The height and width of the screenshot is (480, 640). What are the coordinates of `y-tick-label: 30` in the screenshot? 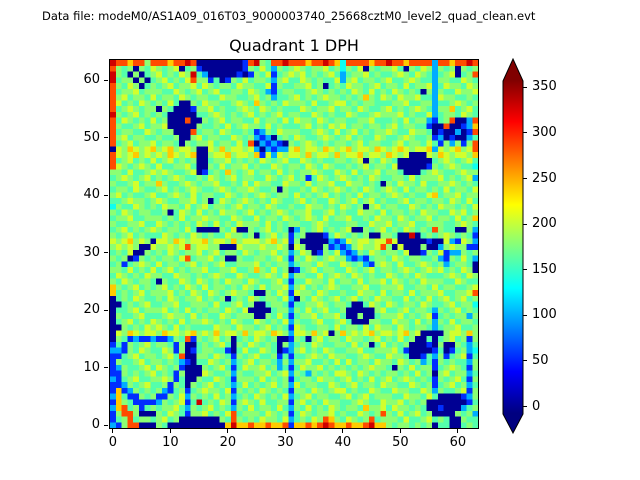 It's located at (91, 252).